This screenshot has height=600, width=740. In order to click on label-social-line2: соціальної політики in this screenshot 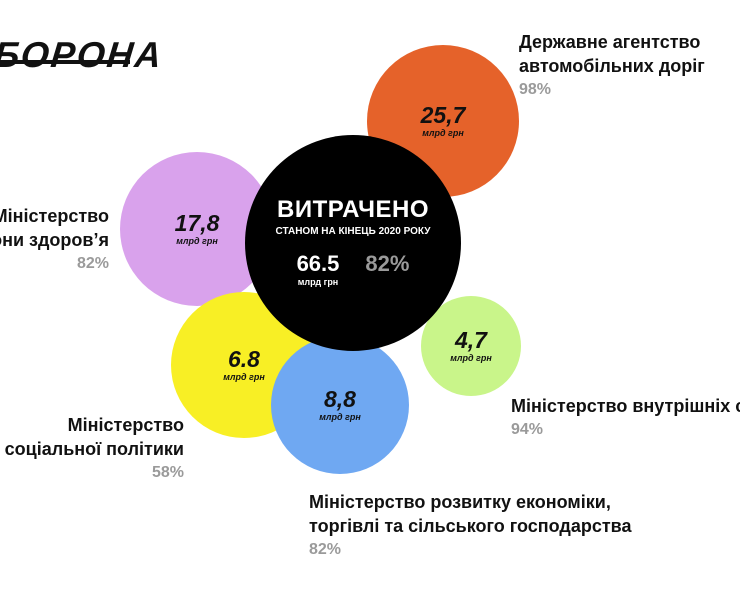, I will do `click(94, 449)`.